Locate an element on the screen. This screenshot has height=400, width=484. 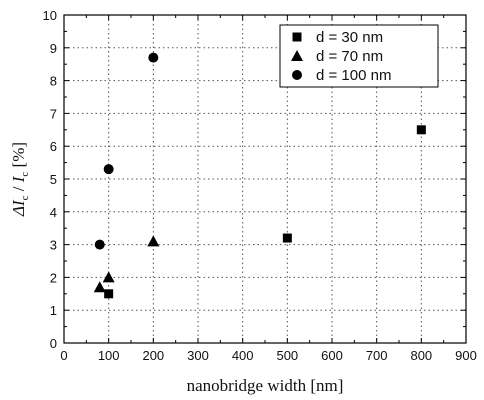
x-tick-label: 300 is located at coordinates (198, 355).